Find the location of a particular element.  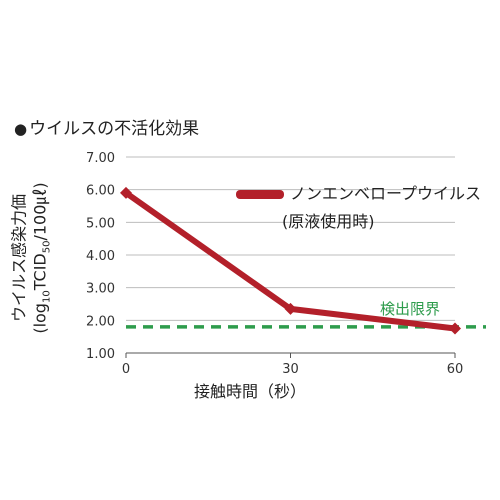

y-tick-label: 6.00 is located at coordinates (100, 191).